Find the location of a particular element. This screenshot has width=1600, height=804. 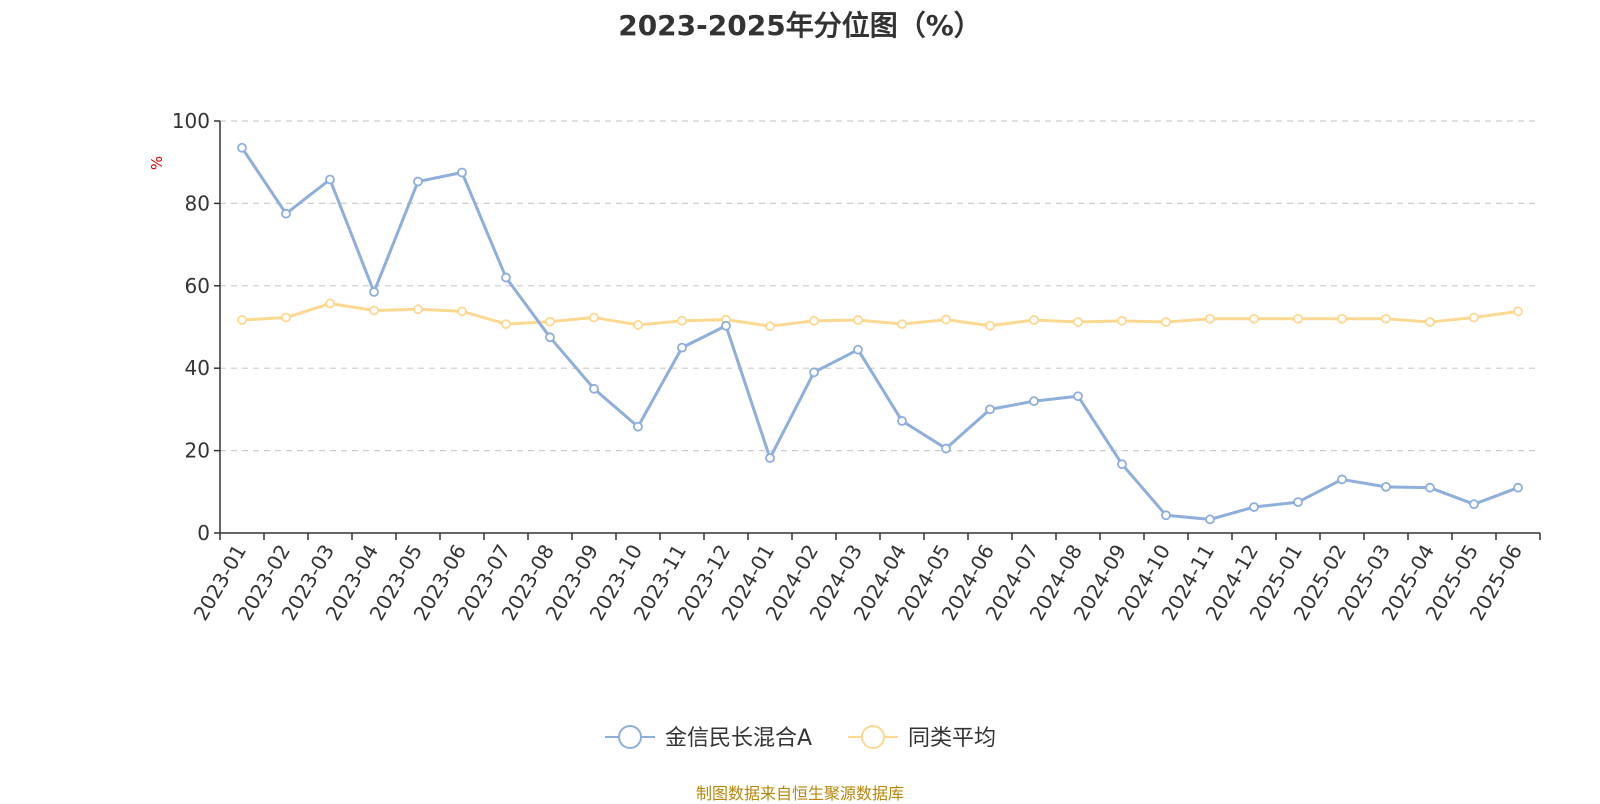

y-tick-label: 60 is located at coordinates (197, 286).